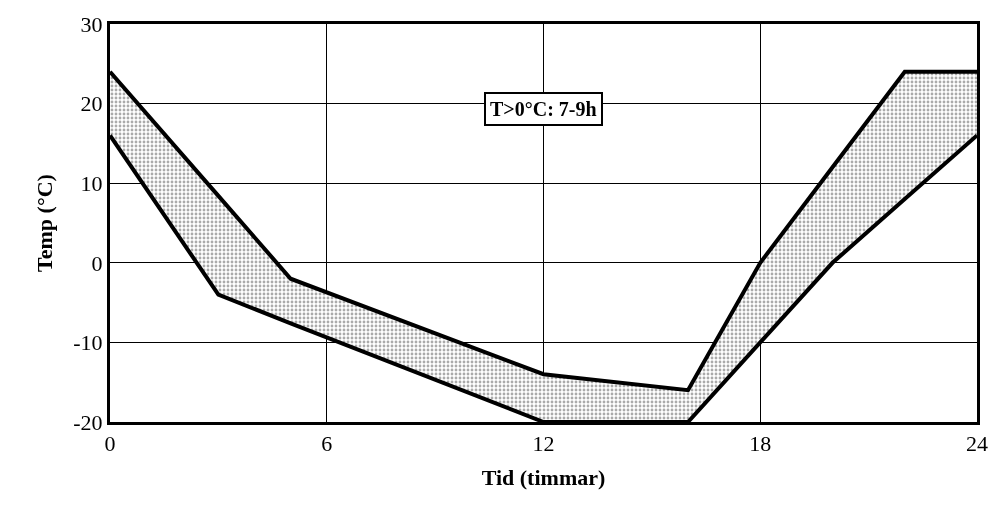 The image size is (1007, 517). What do you see at coordinates (760, 444) in the screenshot?
I see `x-tick-label: 18` at bounding box center [760, 444].